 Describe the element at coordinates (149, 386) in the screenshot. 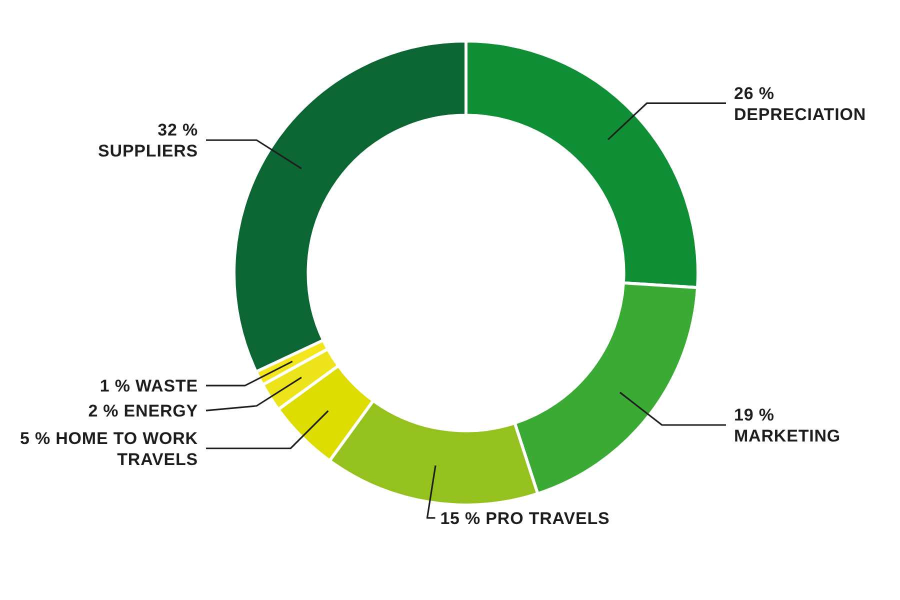

I see `slice-label: 1 % WASTE` at that location.